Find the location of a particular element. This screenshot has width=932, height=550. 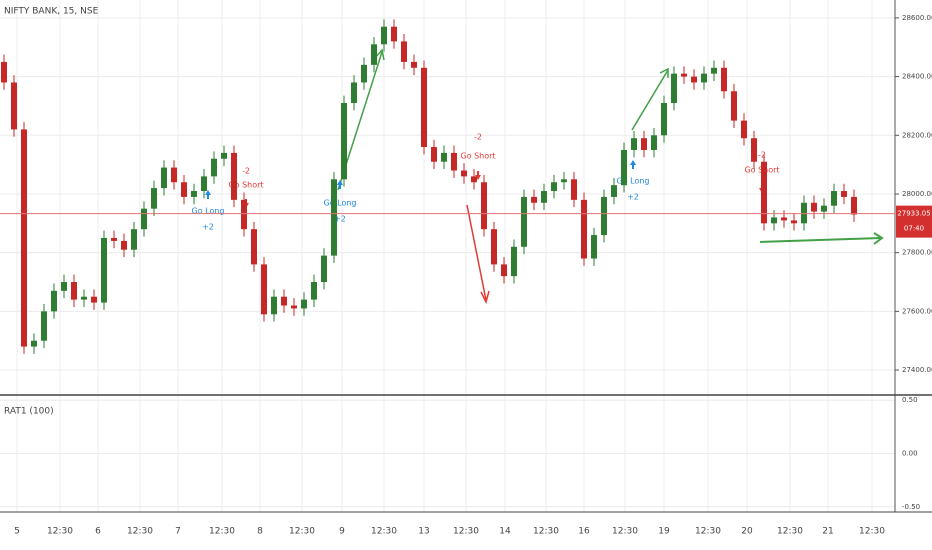

long-marker is located at coordinates (208, 194).